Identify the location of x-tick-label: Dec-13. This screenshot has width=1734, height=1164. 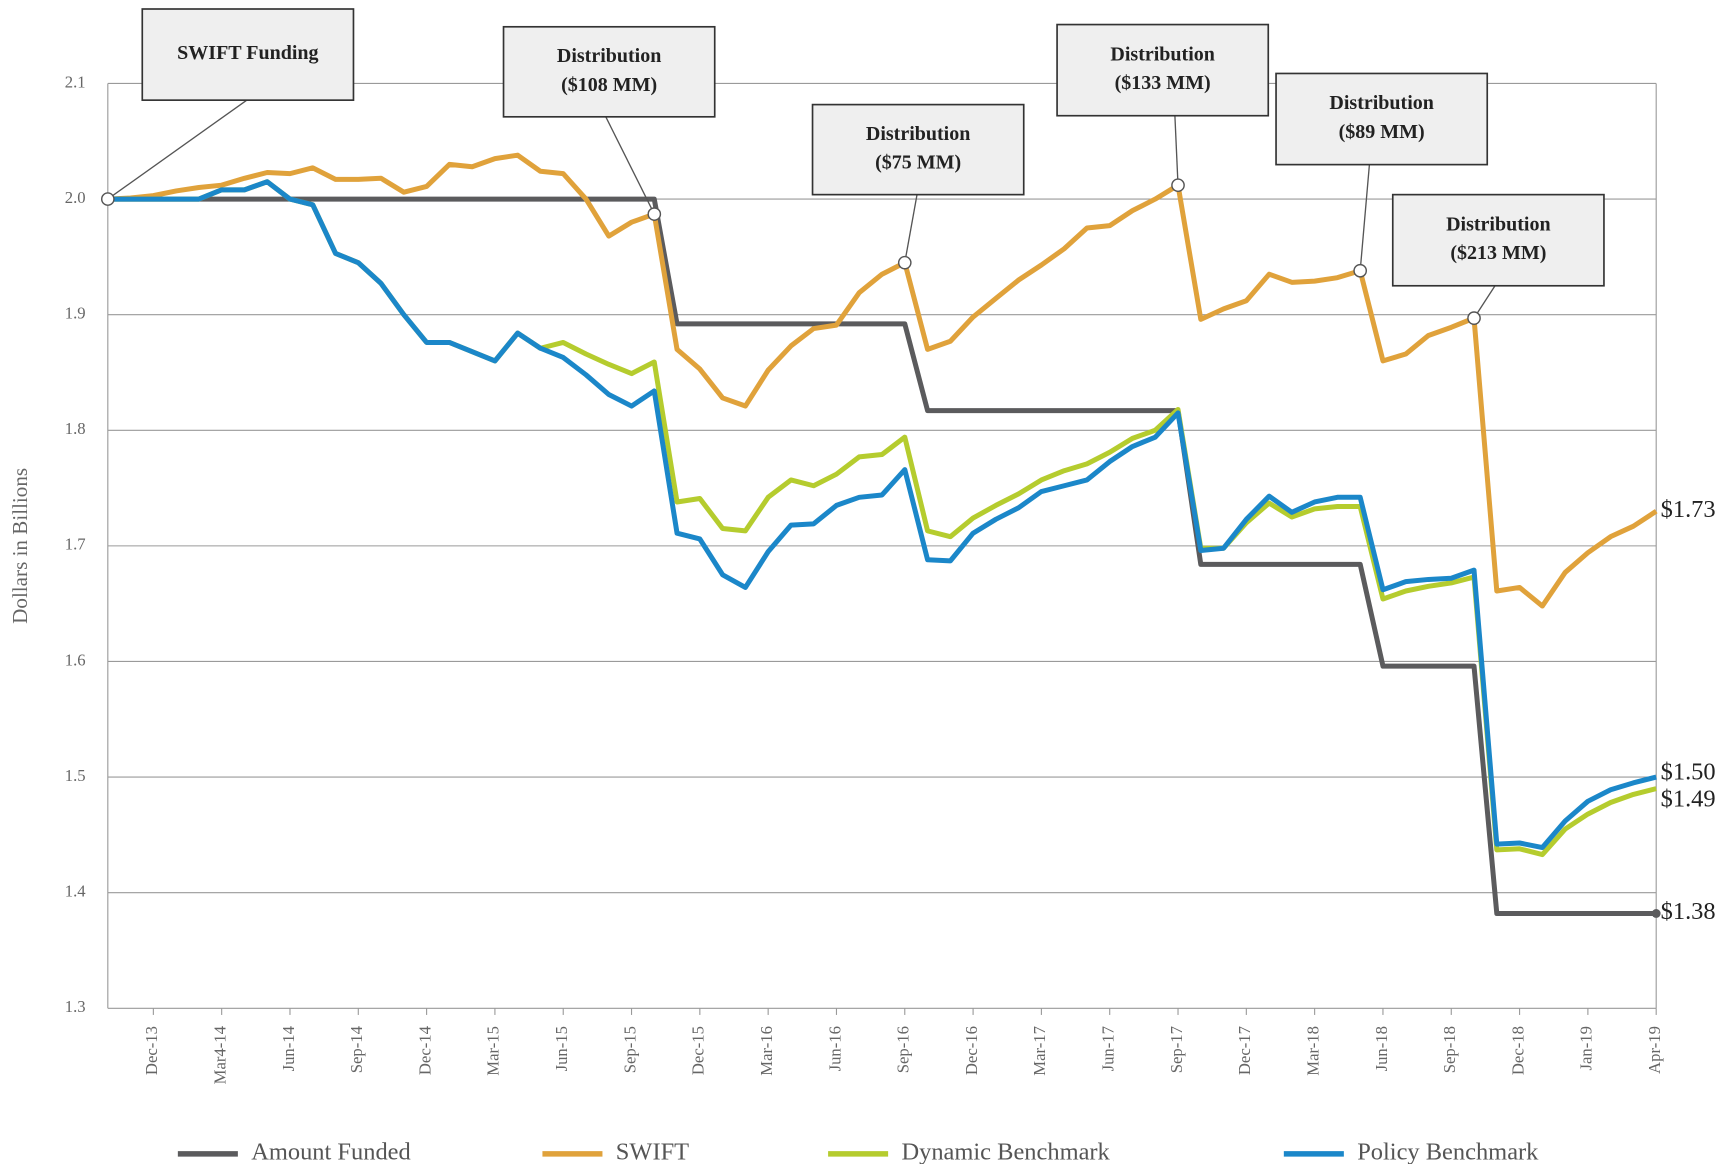
(151, 1050).